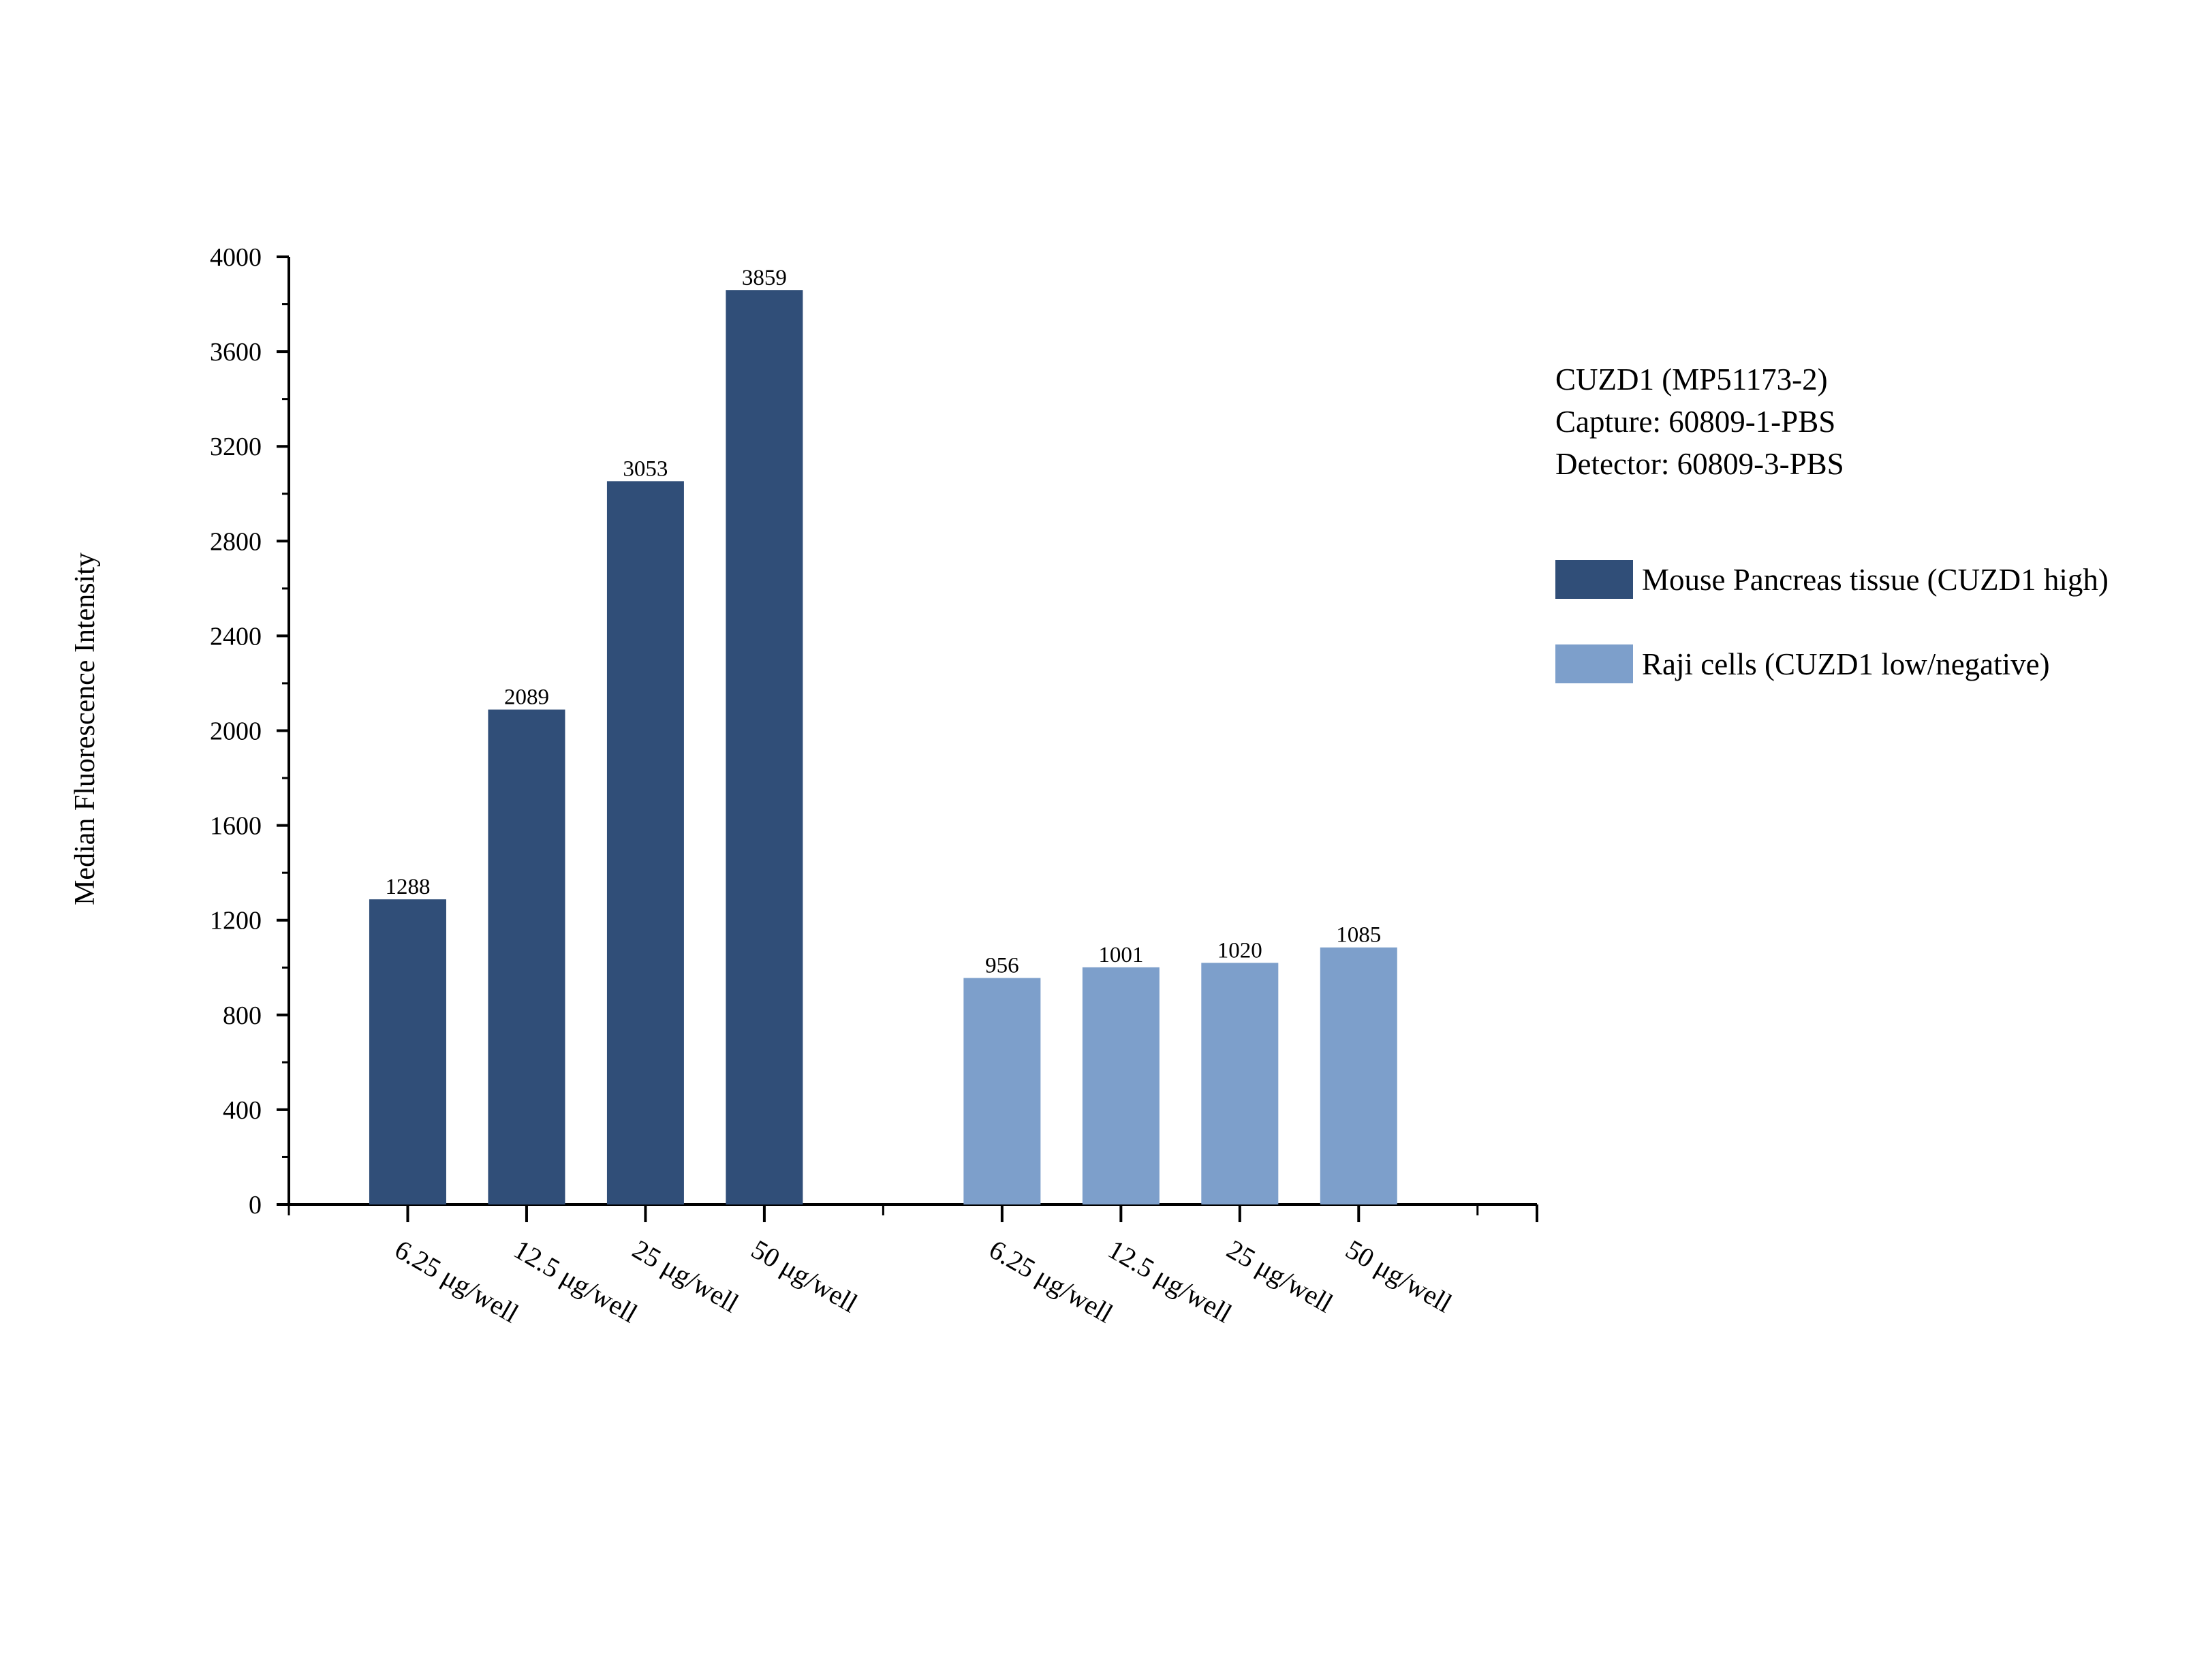 This screenshot has width=2191, height=1680. I want to click on y-tick-label: 3200, so click(236, 447).